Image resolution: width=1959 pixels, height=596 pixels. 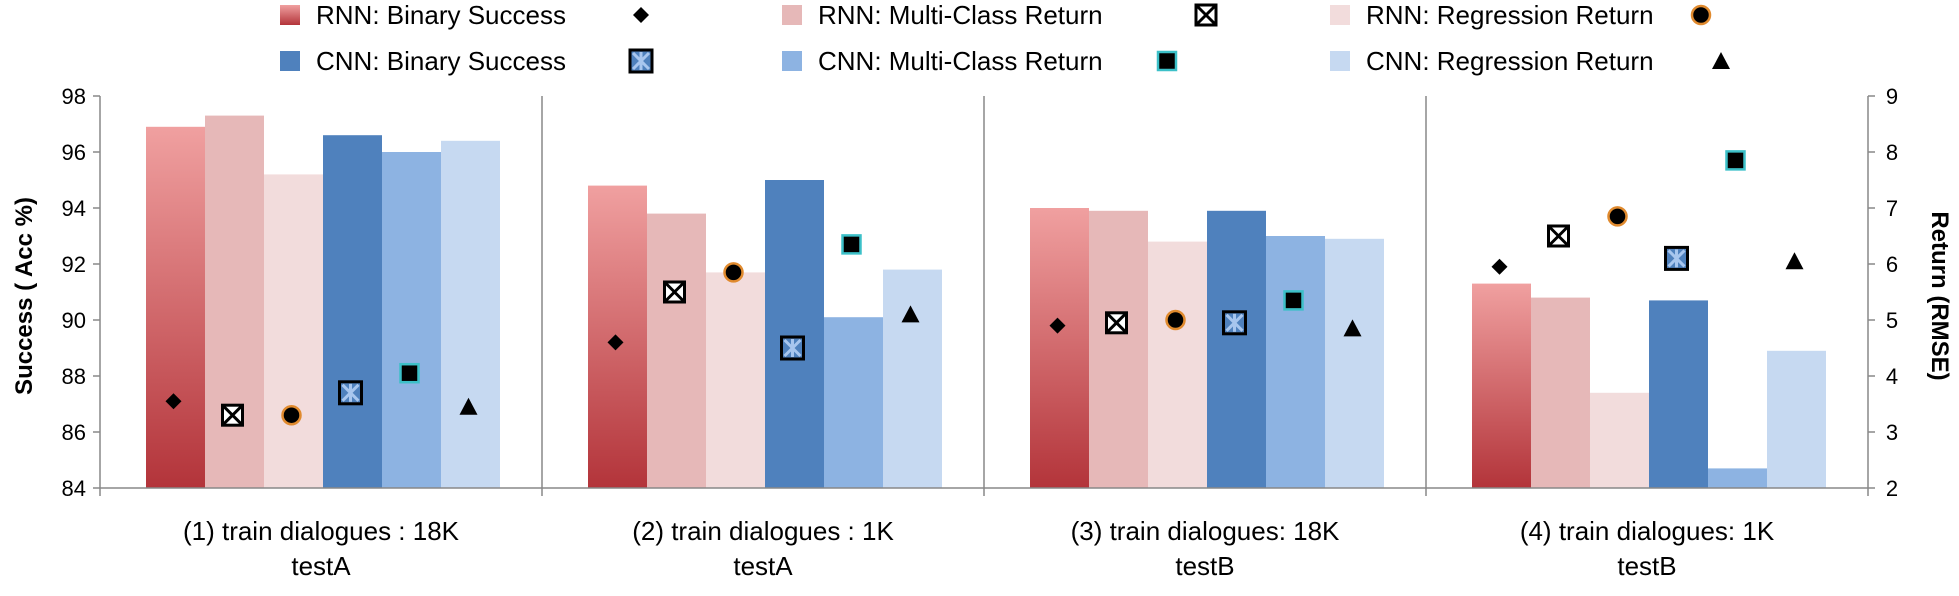 What do you see at coordinates (1892, 488) in the screenshot?
I see `y2-tick-label: 2` at bounding box center [1892, 488].